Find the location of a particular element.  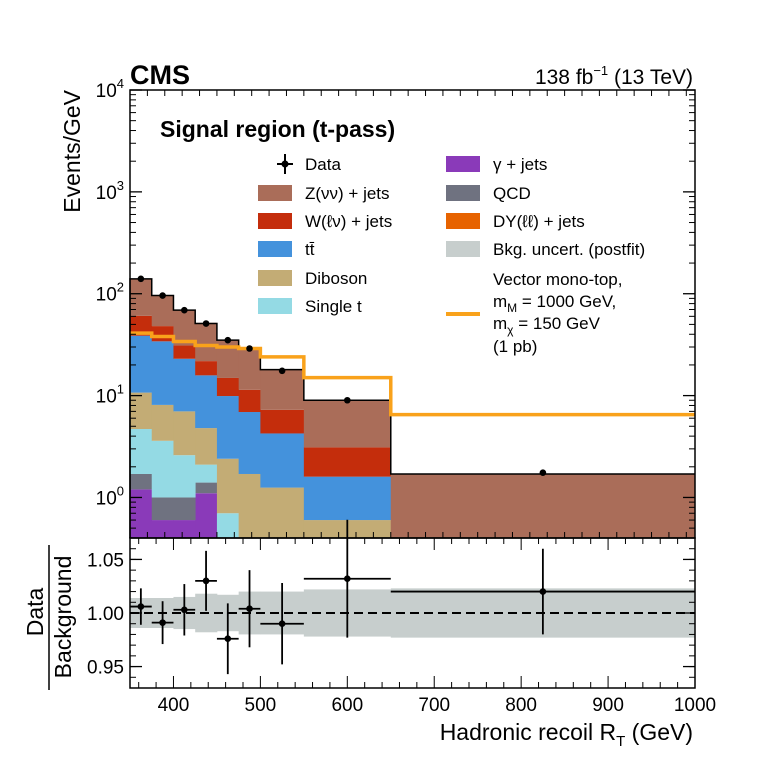

bar--jets-bin-2 is located at coordinates (184, 529).